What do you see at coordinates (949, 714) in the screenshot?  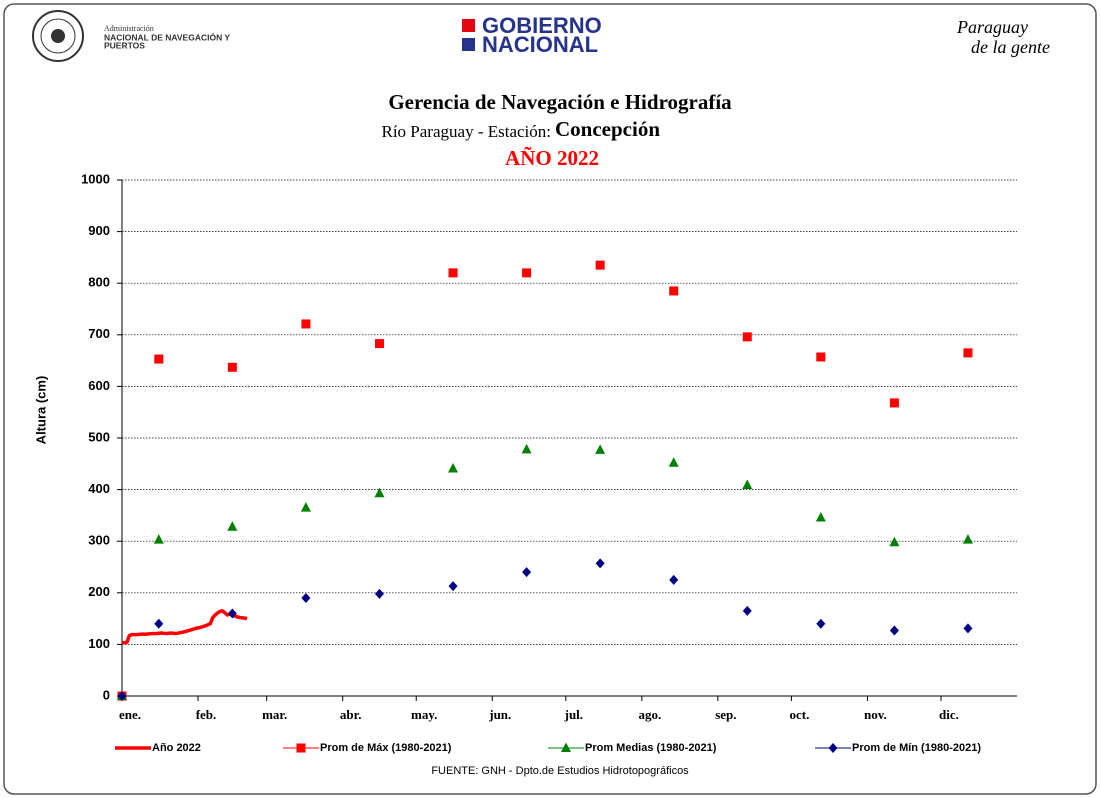 I see `x-tick-label: dic.` at bounding box center [949, 714].